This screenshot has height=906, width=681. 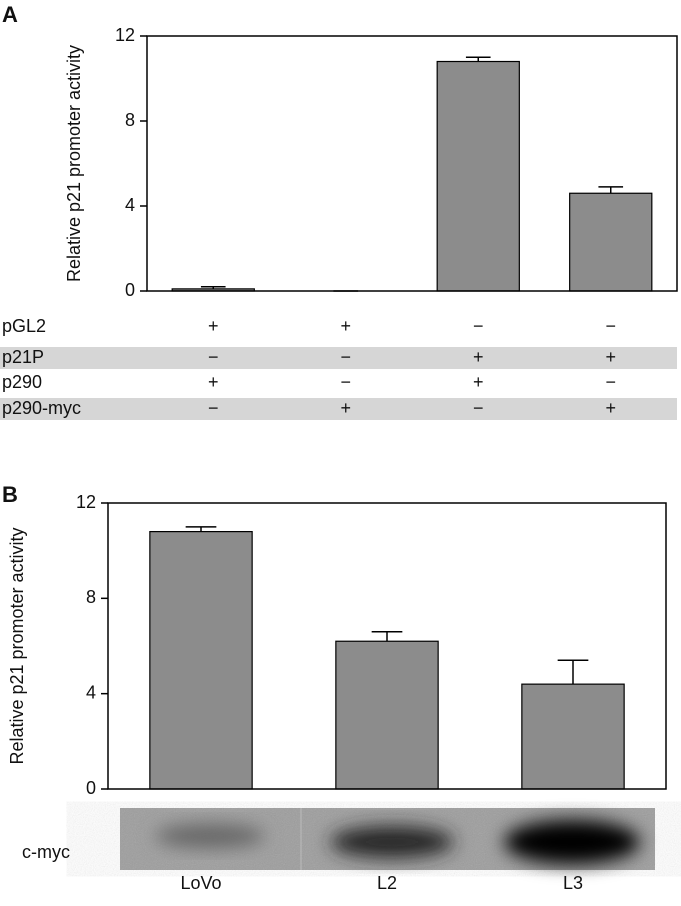 I want to click on x-tick-label: LoVo, so click(x=200, y=883).